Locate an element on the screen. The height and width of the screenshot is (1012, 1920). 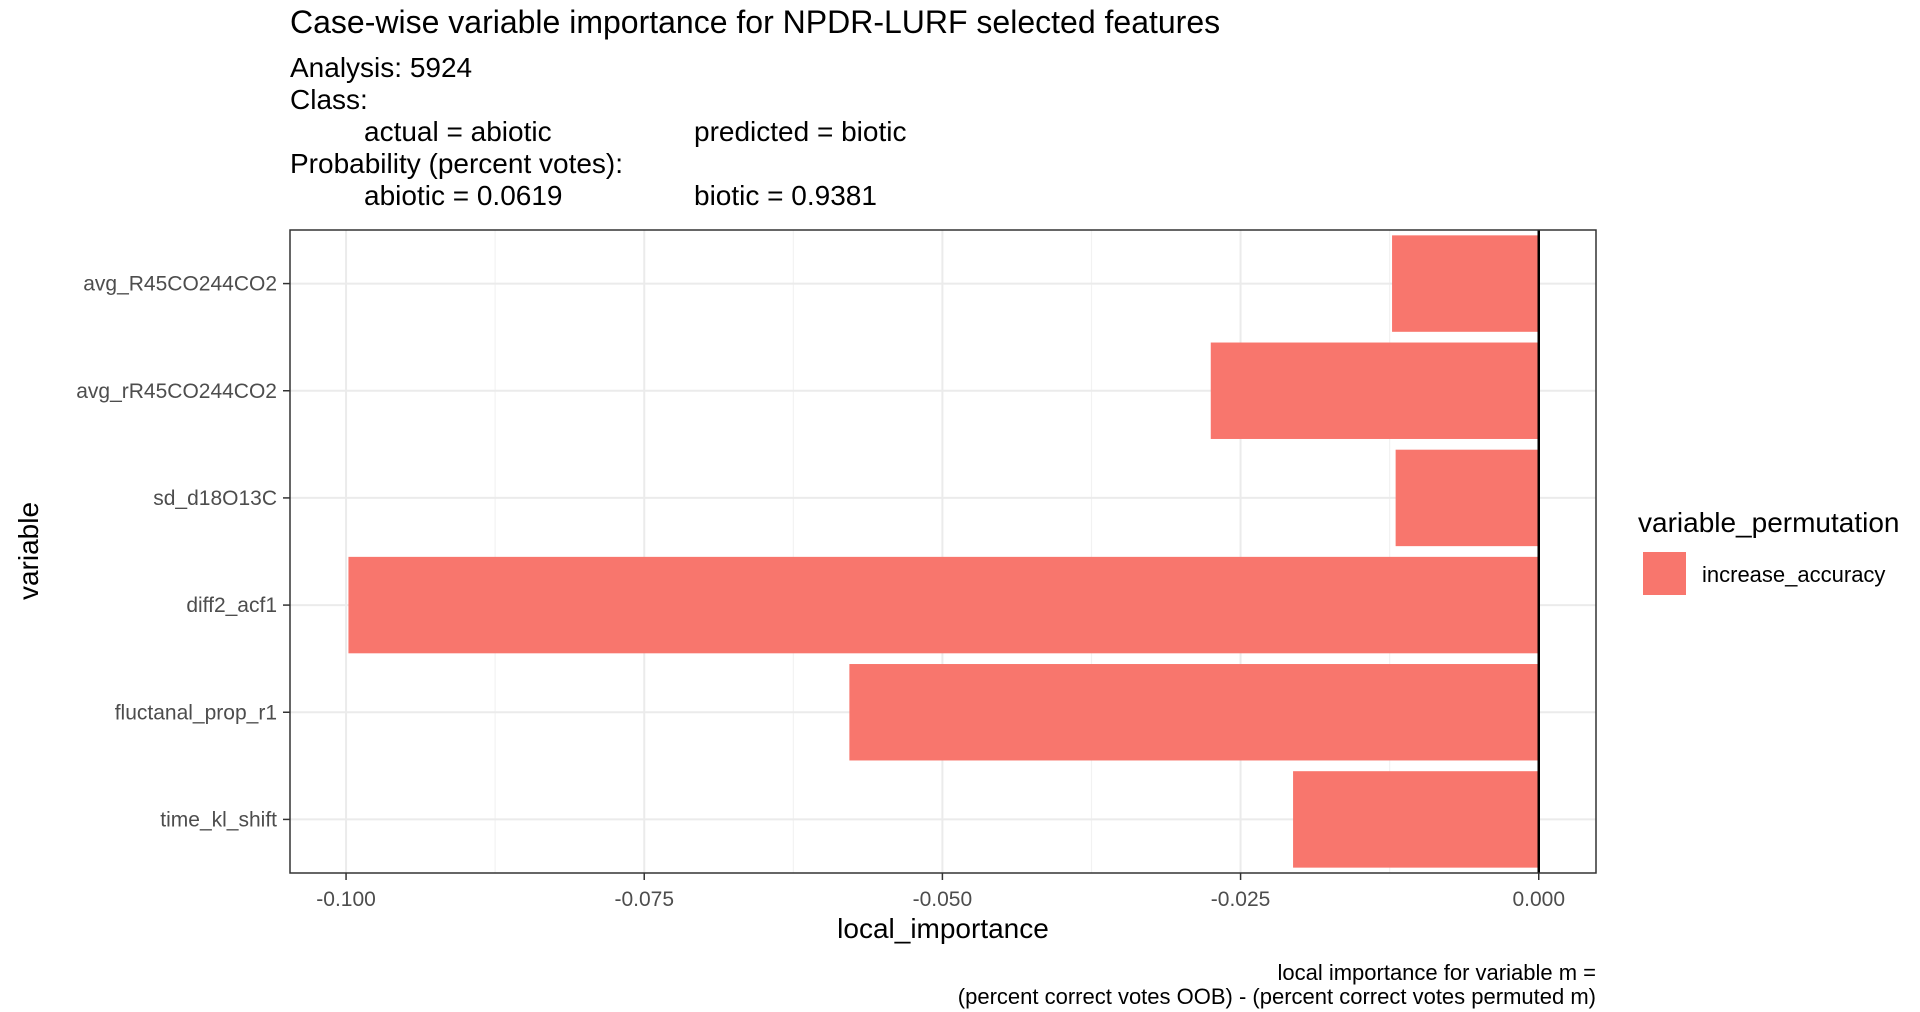
subtitle-actual: actual = abiotic is located at coordinates (458, 131).